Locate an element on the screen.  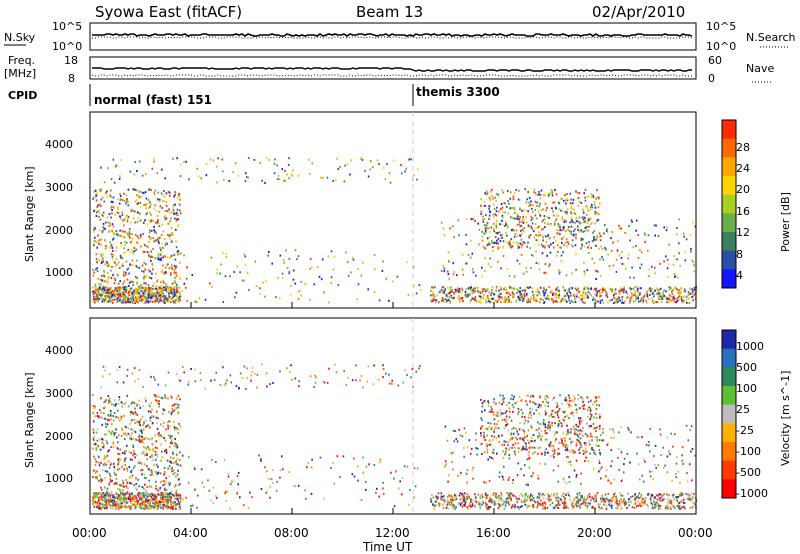
power-colorbar-swatch is located at coordinates (729, 186).